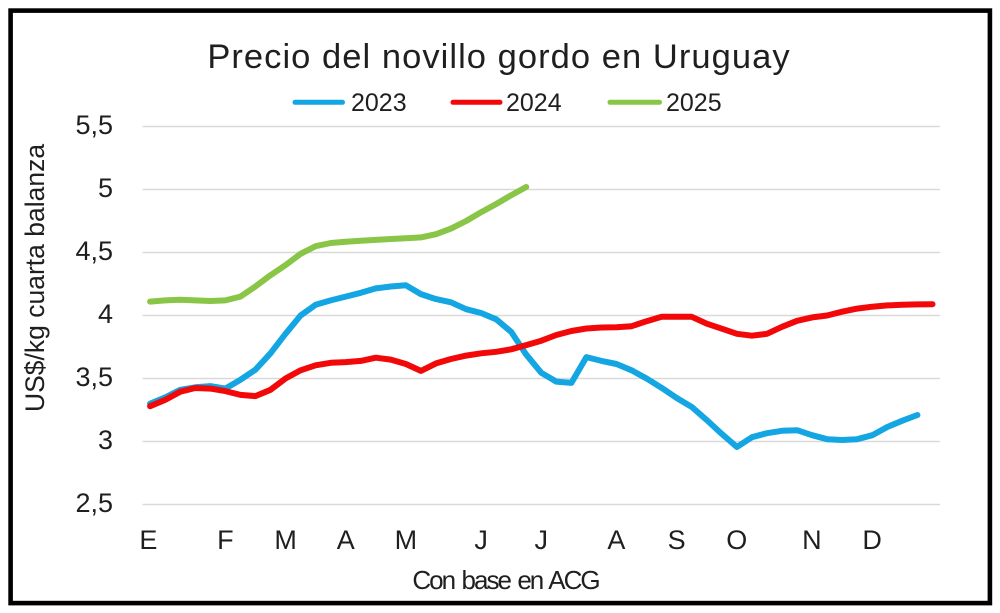 Image resolution: width=1000 pixels, height=613 pixels. Describe the element at coordinates (105, 188) in the screenshot. I see `svg-text: 5` at that location.